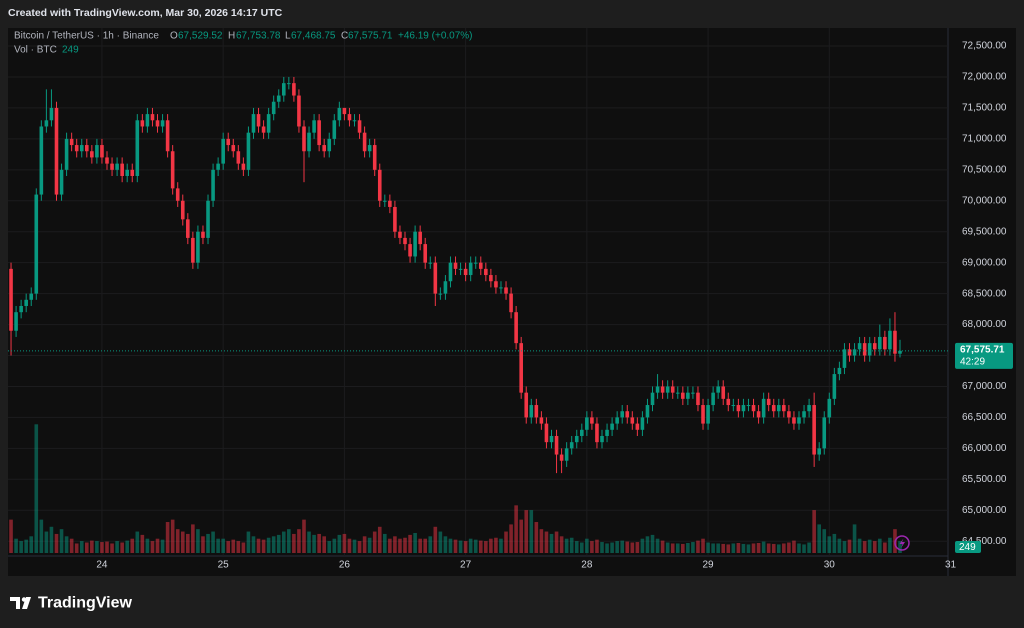 This screenshot has height=628, width=1024. What do you see at coordinates (984, 231) in the screenshot?
I see `y-tick-label: 69,500.00` at bounding box center [984, 231].